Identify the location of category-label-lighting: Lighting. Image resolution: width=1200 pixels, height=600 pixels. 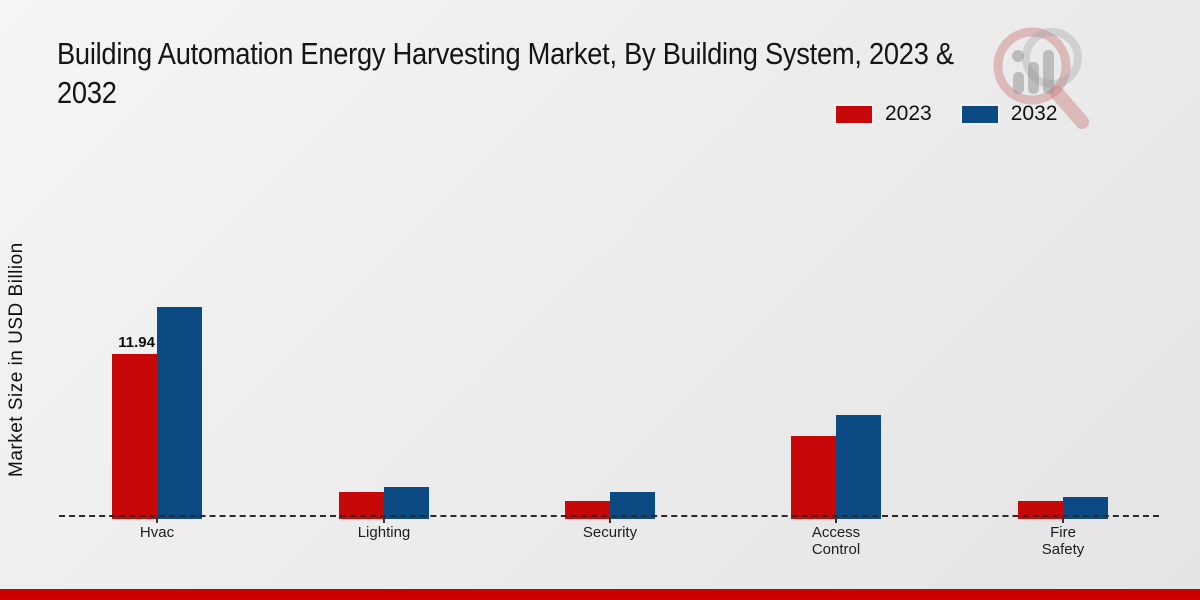
(384, 532).